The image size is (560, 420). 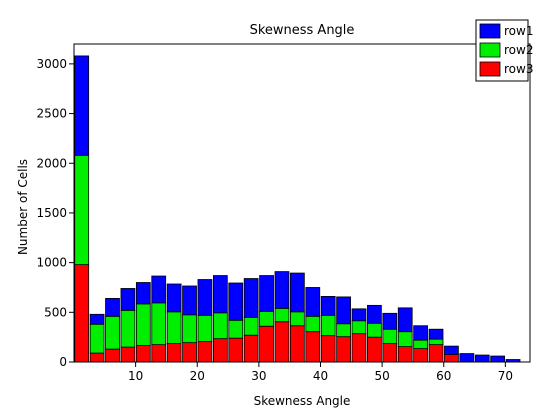 What do you see at coordinates (490, 31) in the screenshot?
I see `legend-swatch-row1` at bounding box center [490, 31].